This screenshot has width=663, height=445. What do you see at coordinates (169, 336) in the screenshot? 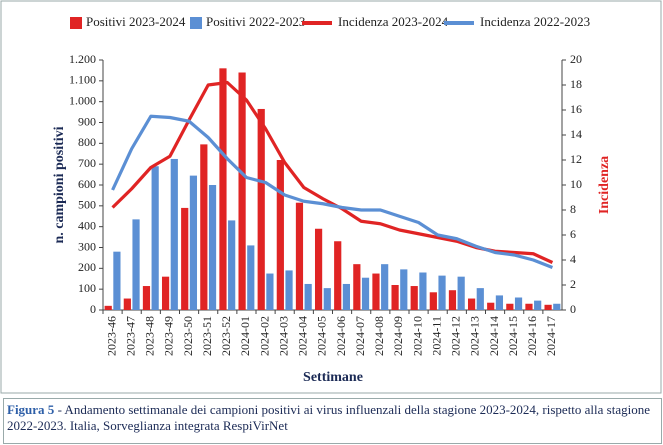
I see `x-tick-label: 2023-49` at bounding box center [169, 336].